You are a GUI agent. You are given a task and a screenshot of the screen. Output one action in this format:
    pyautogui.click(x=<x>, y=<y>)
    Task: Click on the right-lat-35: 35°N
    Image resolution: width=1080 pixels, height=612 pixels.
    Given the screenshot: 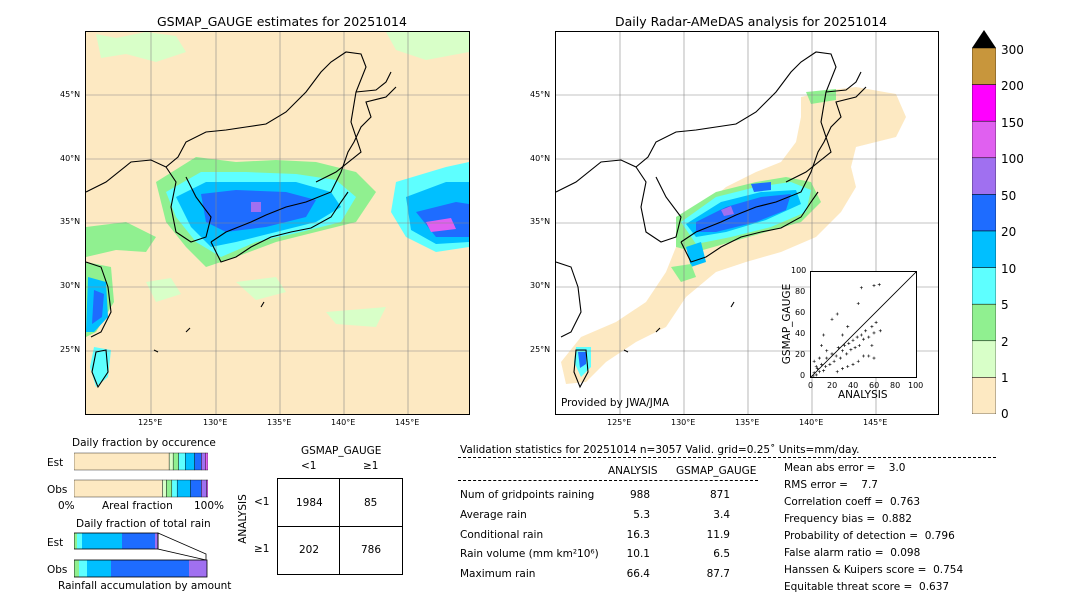 What is the action you would take?
    pyautogui.click(x=540, y=221)
    